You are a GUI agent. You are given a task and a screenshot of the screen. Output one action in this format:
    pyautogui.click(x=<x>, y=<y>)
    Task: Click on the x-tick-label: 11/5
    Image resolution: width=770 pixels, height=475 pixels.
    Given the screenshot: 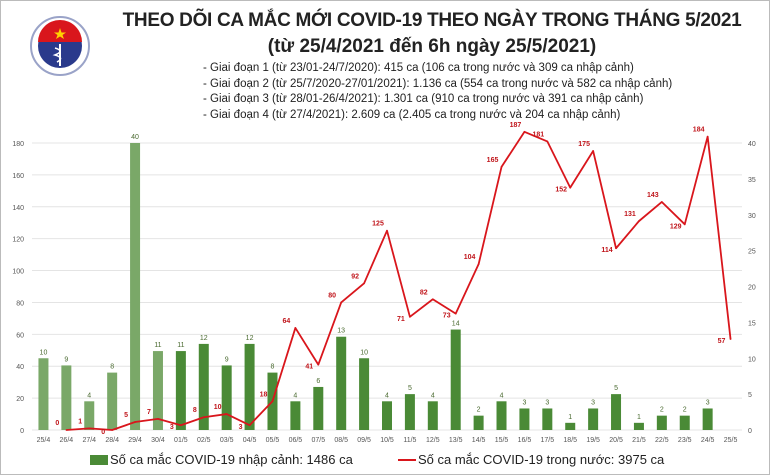 What is the action you would take?
    pyautogui.click(x=409, y=440)
    